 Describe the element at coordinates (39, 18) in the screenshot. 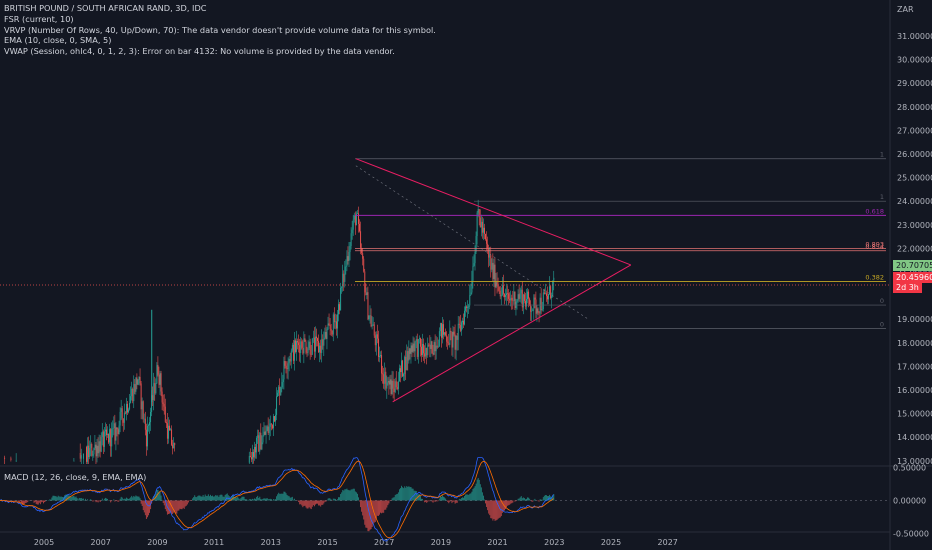

I see `fsr-indicator-label: FSR (current, 10)` at that location.